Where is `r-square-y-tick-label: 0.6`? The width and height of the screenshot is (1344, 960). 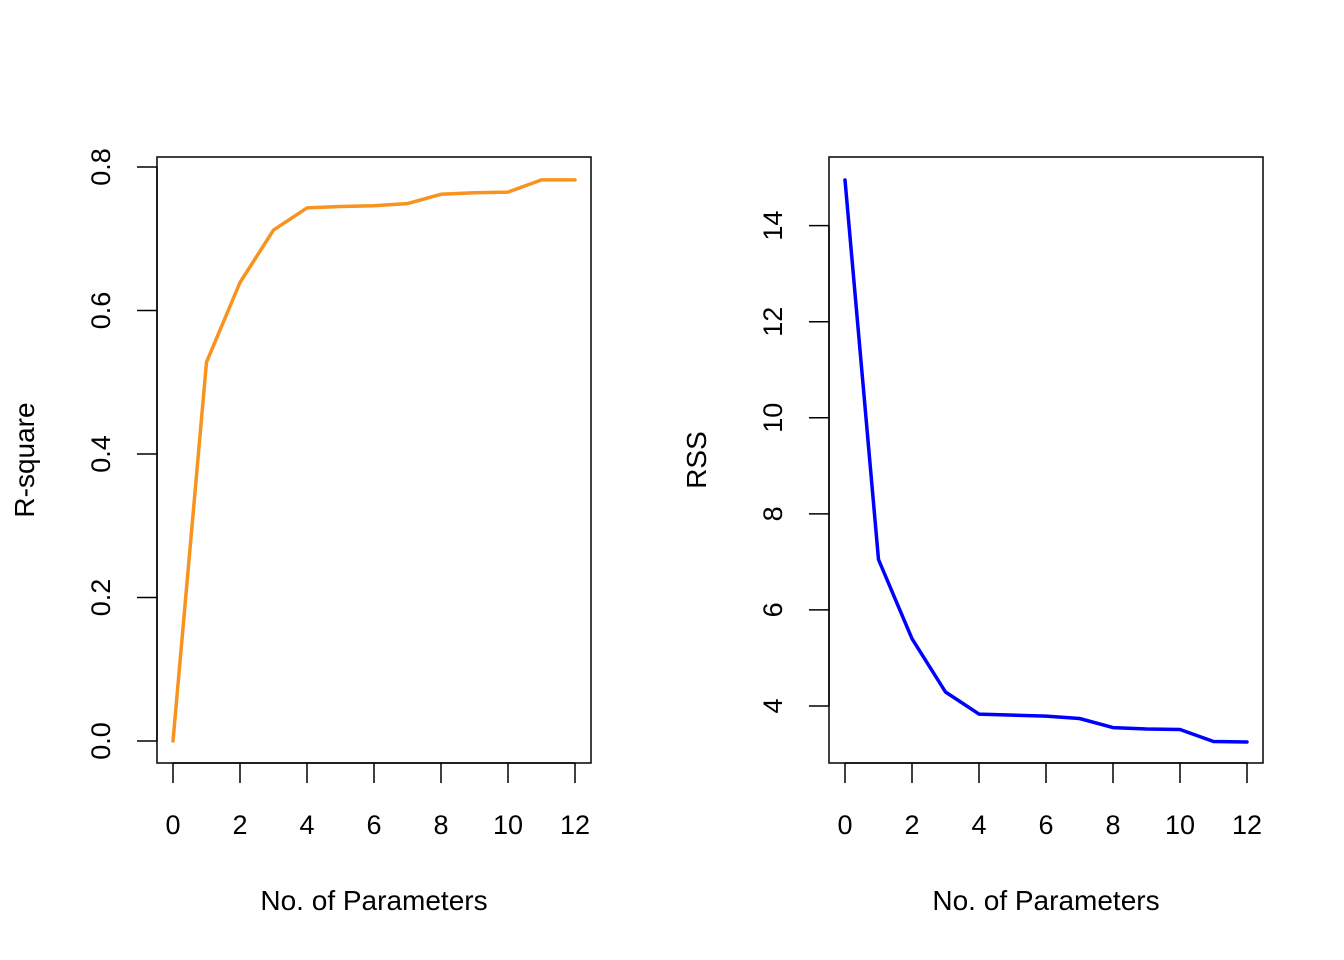
r-square-y-tick-label: 0.6 is located at coordinates (101, 311).